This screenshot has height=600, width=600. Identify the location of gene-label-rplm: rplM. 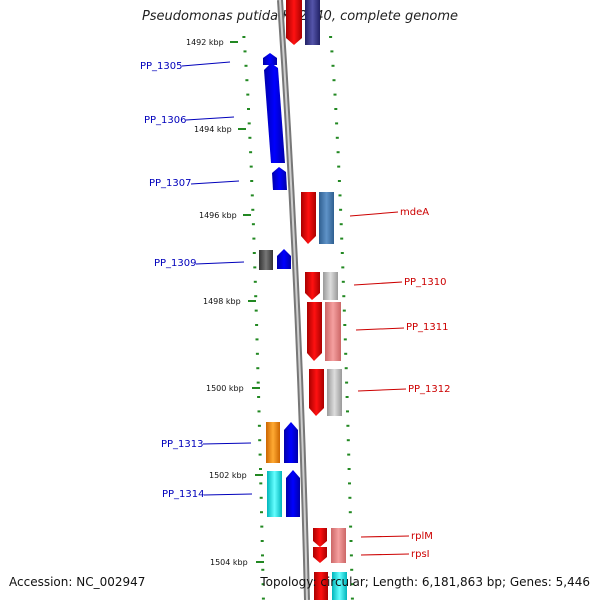
(422, 536).